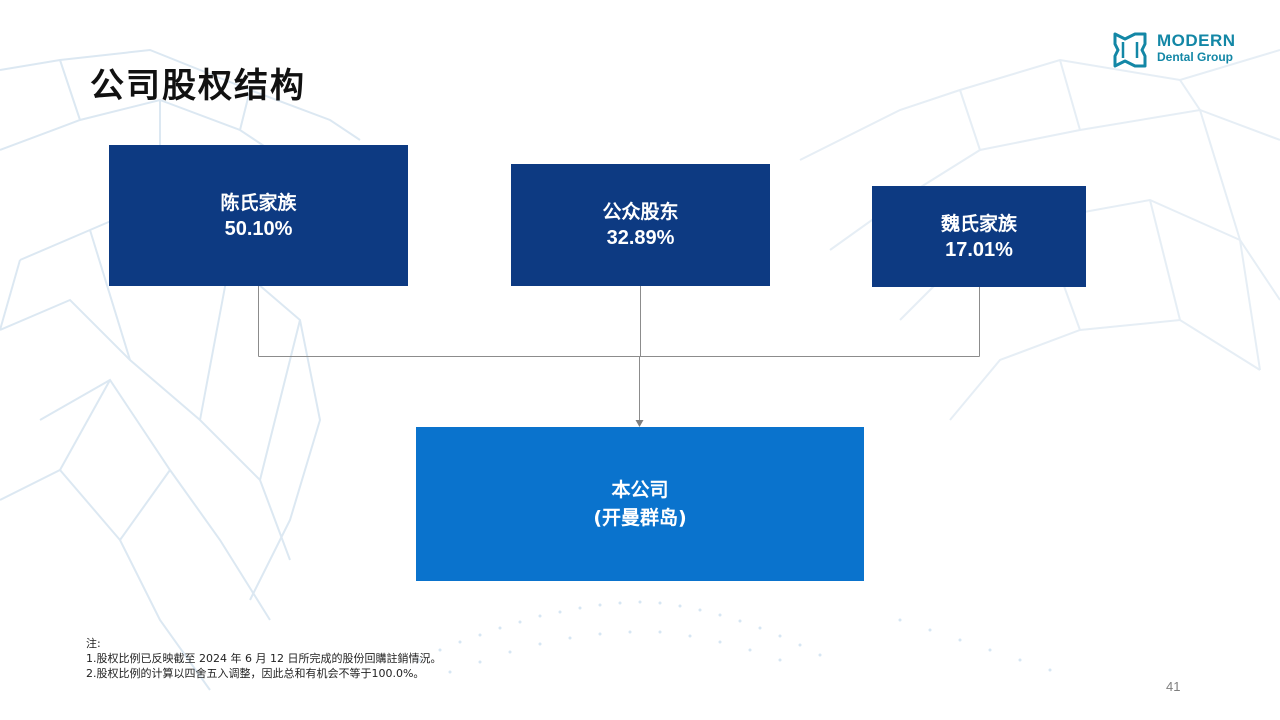  Describe the element at coordinates (258, 215) in the screenshot. I see `shareholder-box-chen: 陈氏家族 50.10%` at that location.